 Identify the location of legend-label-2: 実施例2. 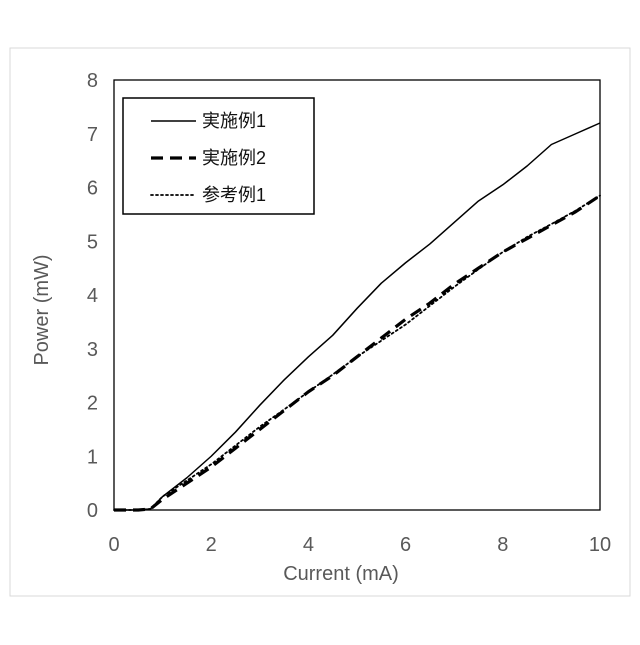
(234, 158).